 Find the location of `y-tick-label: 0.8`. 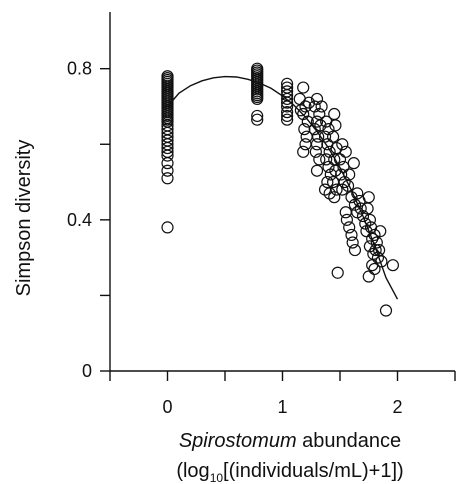

y-tick-label: 0.8 is located at coordinates (79, 69).